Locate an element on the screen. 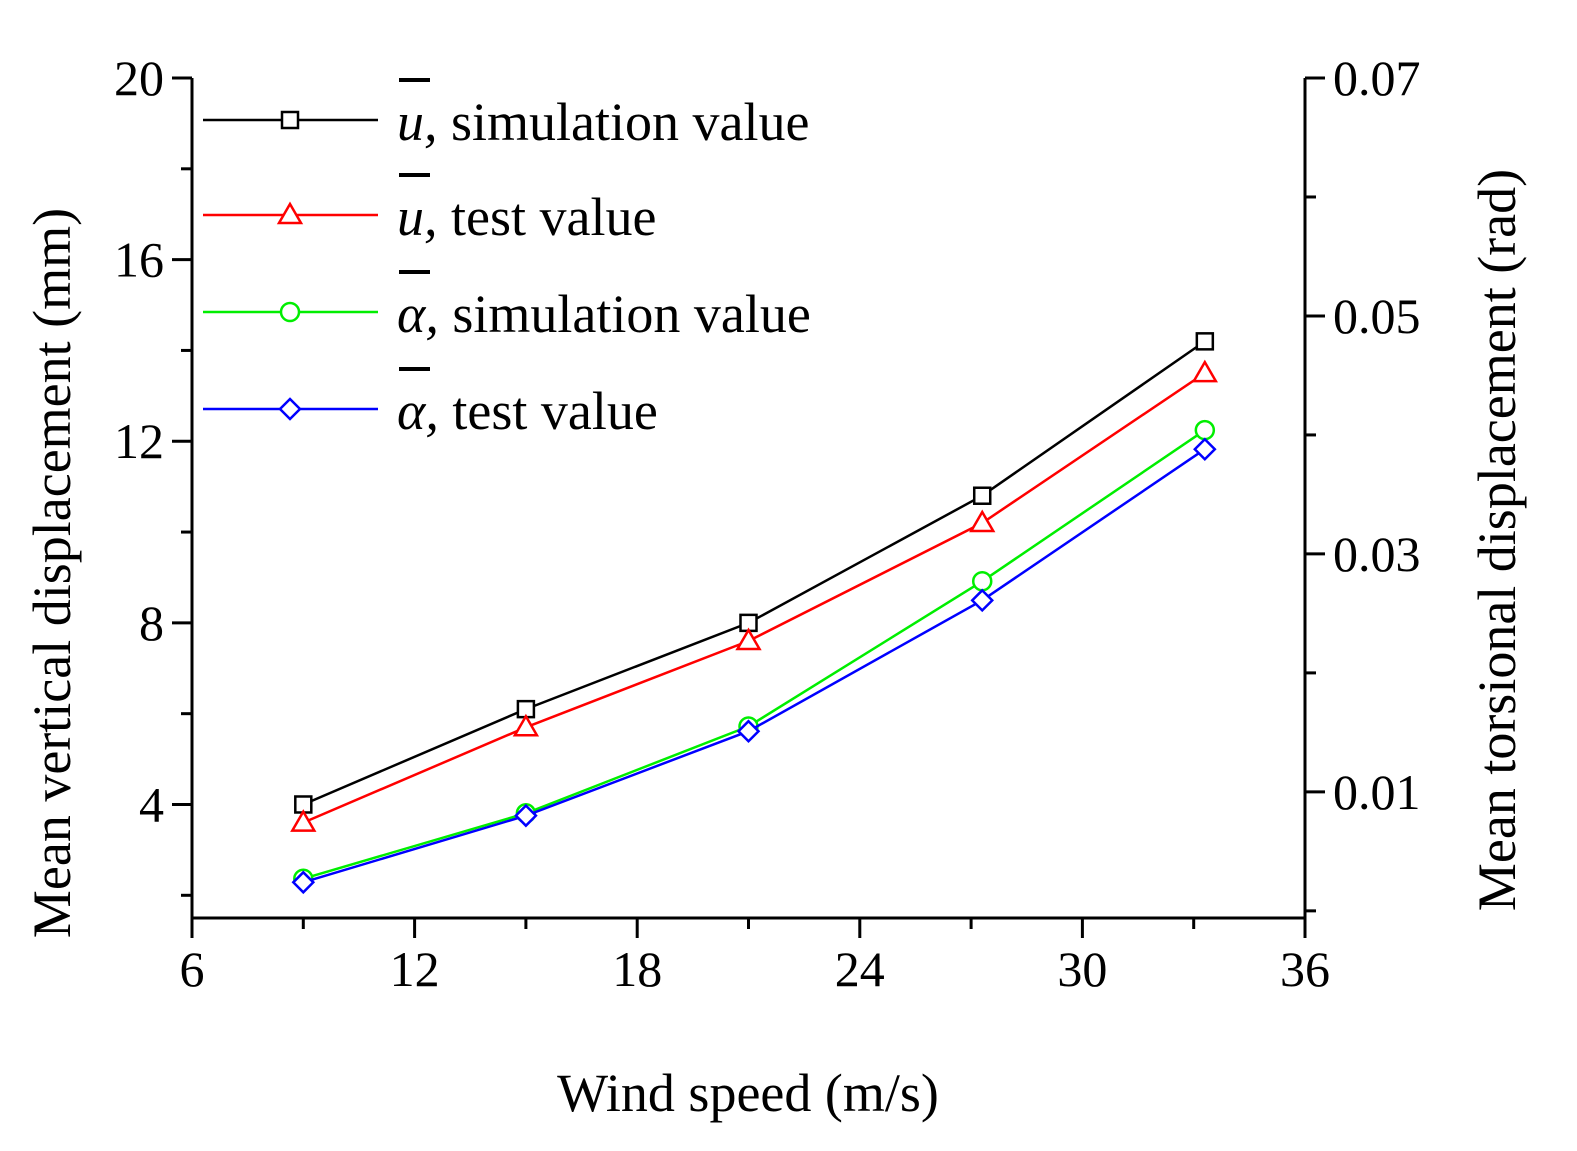 This screenshot has height=1151, width=1577. y-right-tick-label: 0.07 is located at coordinates (1377, 78).